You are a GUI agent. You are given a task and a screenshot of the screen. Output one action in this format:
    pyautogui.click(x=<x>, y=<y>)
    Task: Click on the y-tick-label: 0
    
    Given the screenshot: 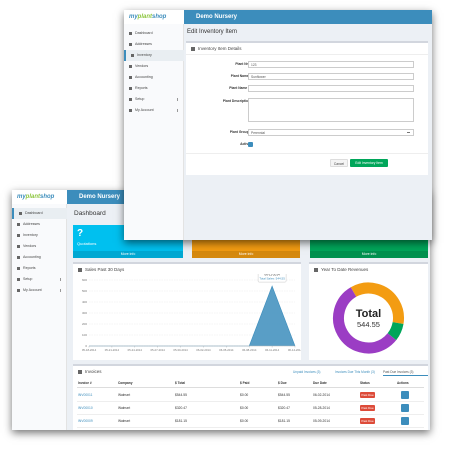 What is the action you would take?
    pyautogui.click(x=86, y=346)
    